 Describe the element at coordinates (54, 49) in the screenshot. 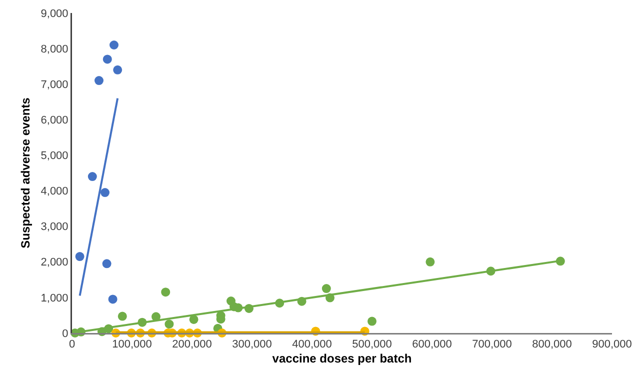

I see `y-tick-label: 8,000` at that location.